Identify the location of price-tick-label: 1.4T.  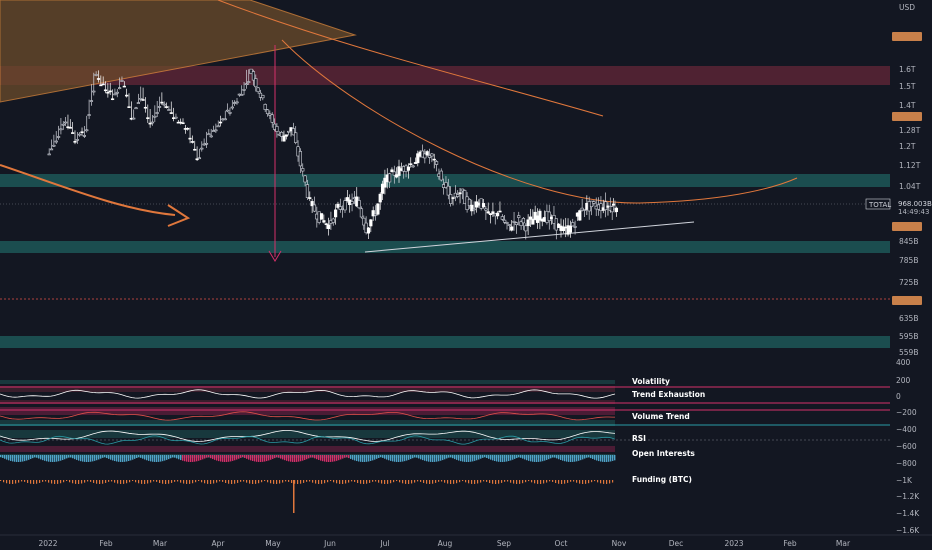
(907, 105).